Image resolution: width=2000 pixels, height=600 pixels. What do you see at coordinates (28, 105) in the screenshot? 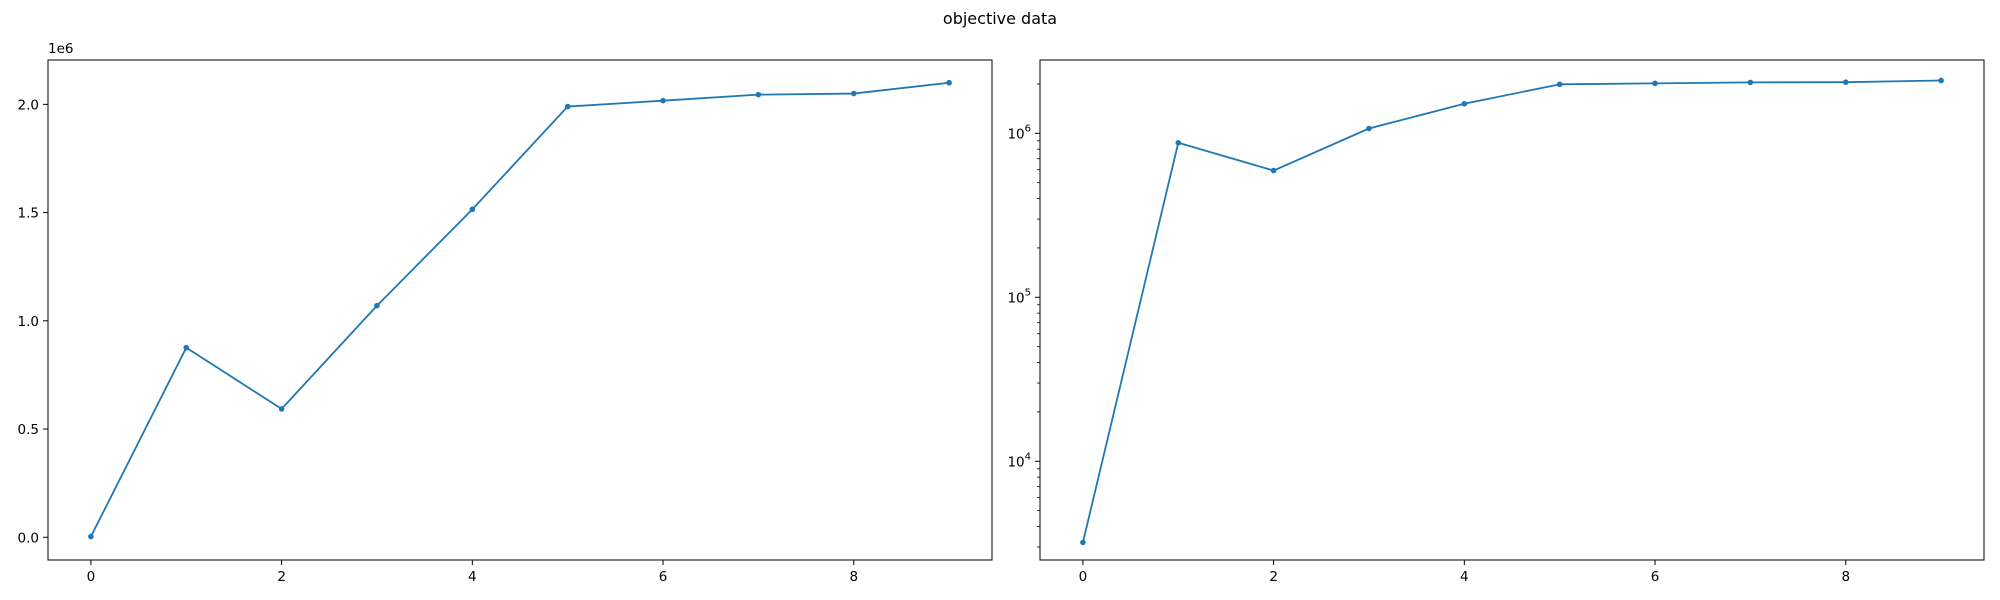
I see `y-tick-label: 2.0` at bounding box center [28, 105].